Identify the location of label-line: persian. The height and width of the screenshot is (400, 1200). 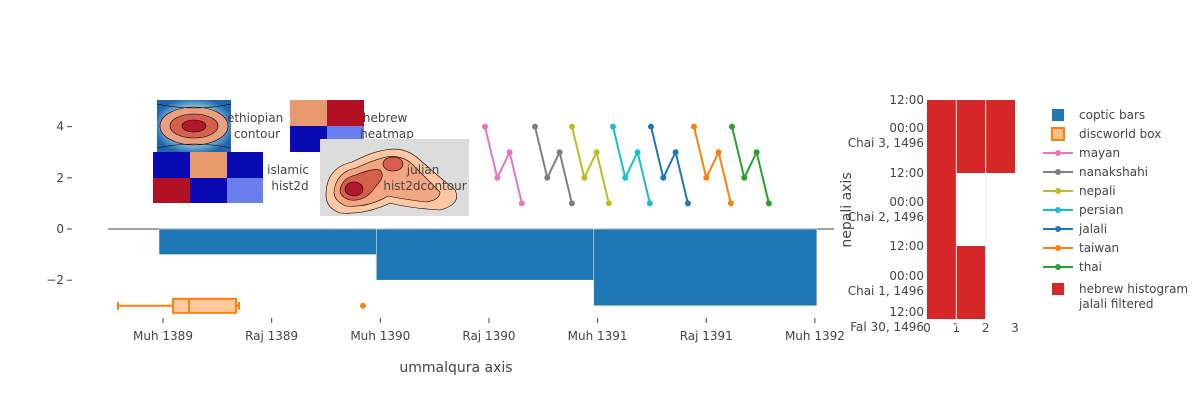
(1101, 210).